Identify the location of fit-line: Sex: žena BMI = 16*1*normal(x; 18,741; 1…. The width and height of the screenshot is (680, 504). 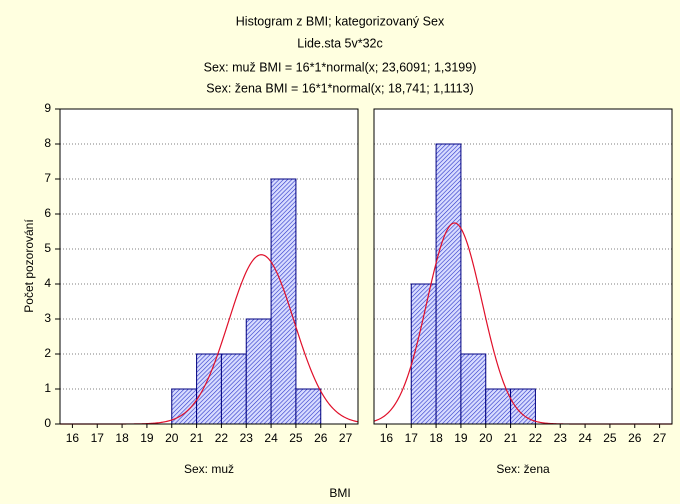
(339, 88).